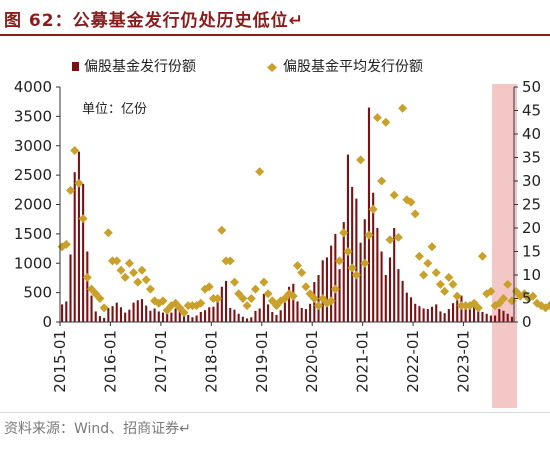 This screenshot has height=464, width=550. I want to click on x-tick-label: 2016-01, so click(110, 361).